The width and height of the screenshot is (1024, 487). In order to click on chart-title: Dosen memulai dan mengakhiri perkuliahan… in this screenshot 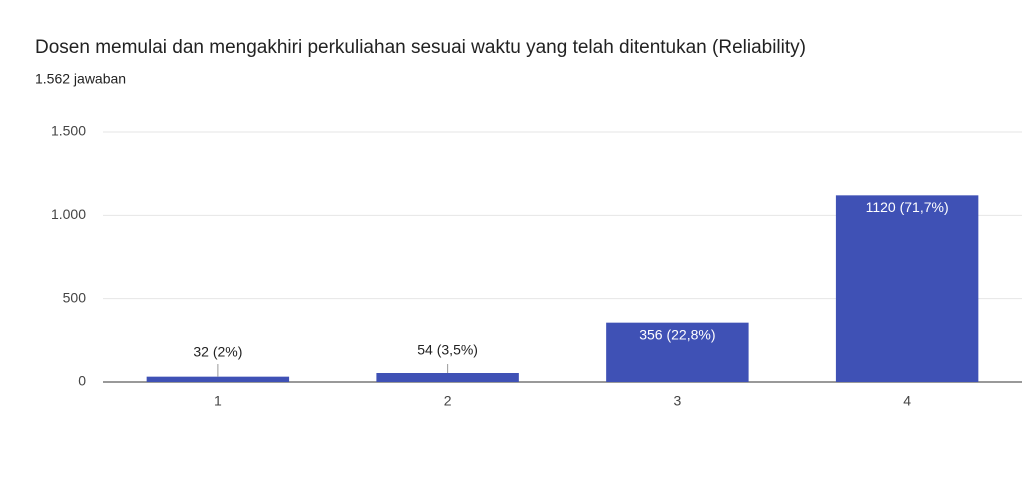, I will do `click(420, 47)`.